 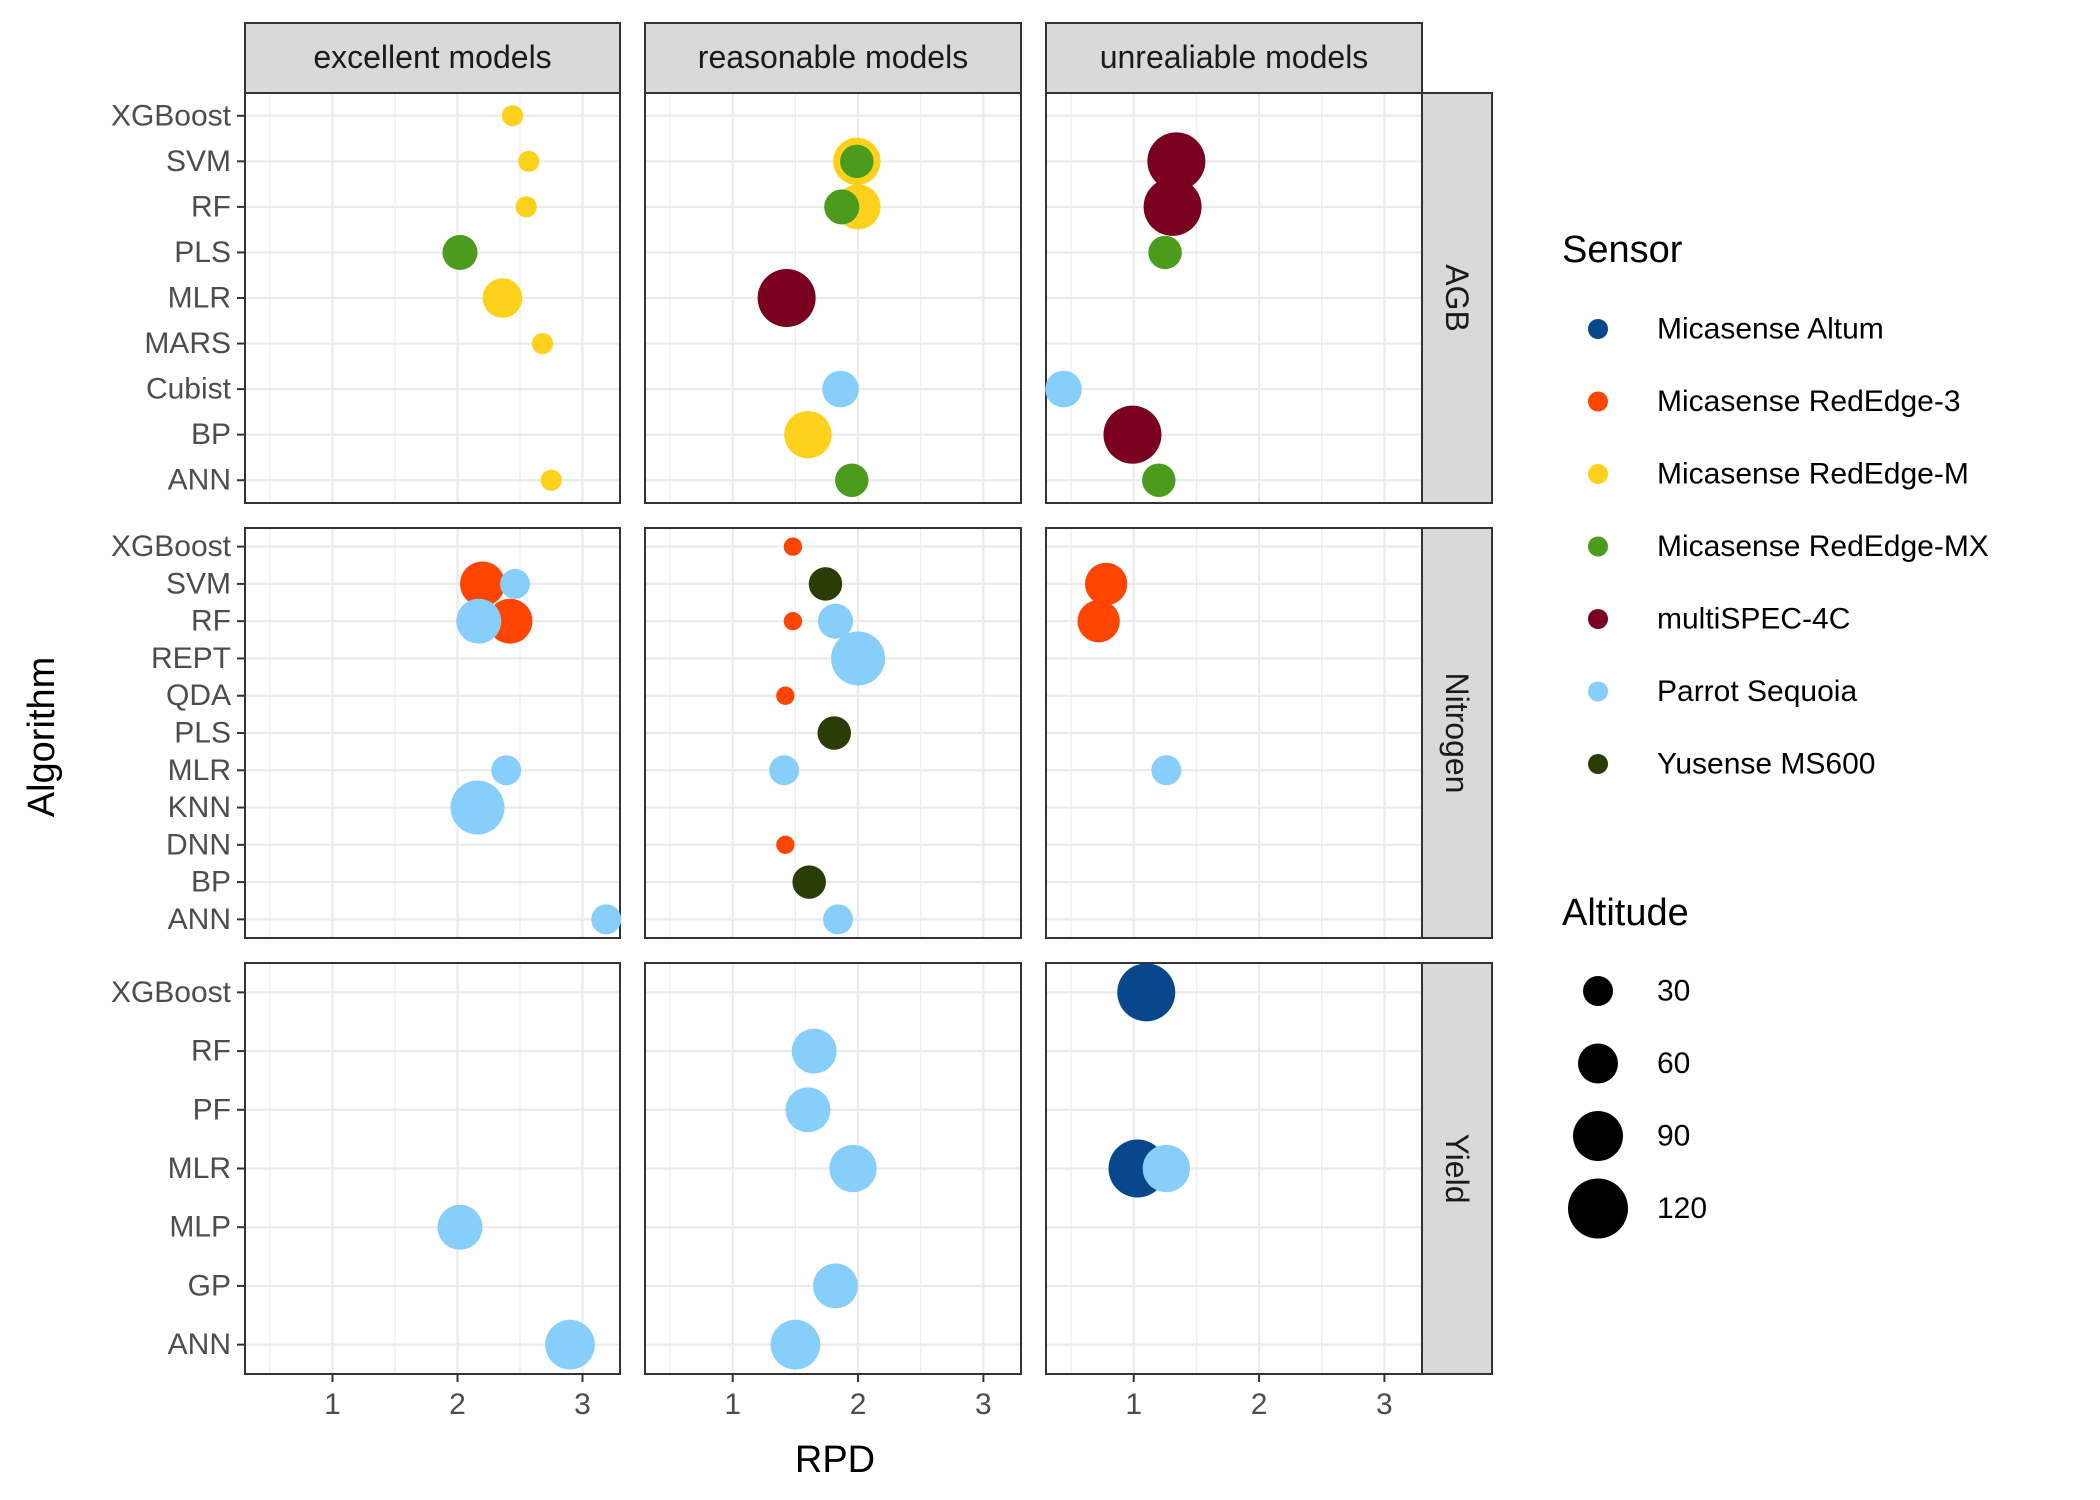 I want to click on row-strip-agb: AGB, so click(x=1457, y=298).